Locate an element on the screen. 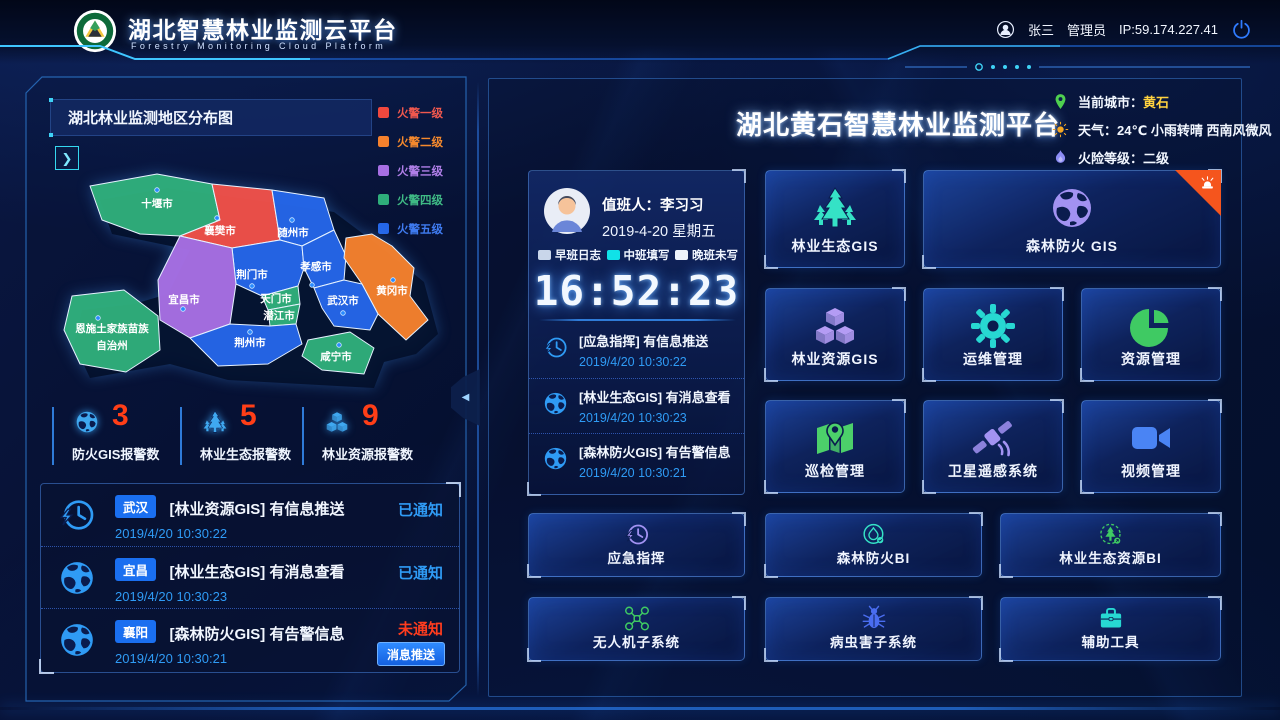  tile-pest-subsystem: 病虫害子系统 is located at coordinates (873, 629).